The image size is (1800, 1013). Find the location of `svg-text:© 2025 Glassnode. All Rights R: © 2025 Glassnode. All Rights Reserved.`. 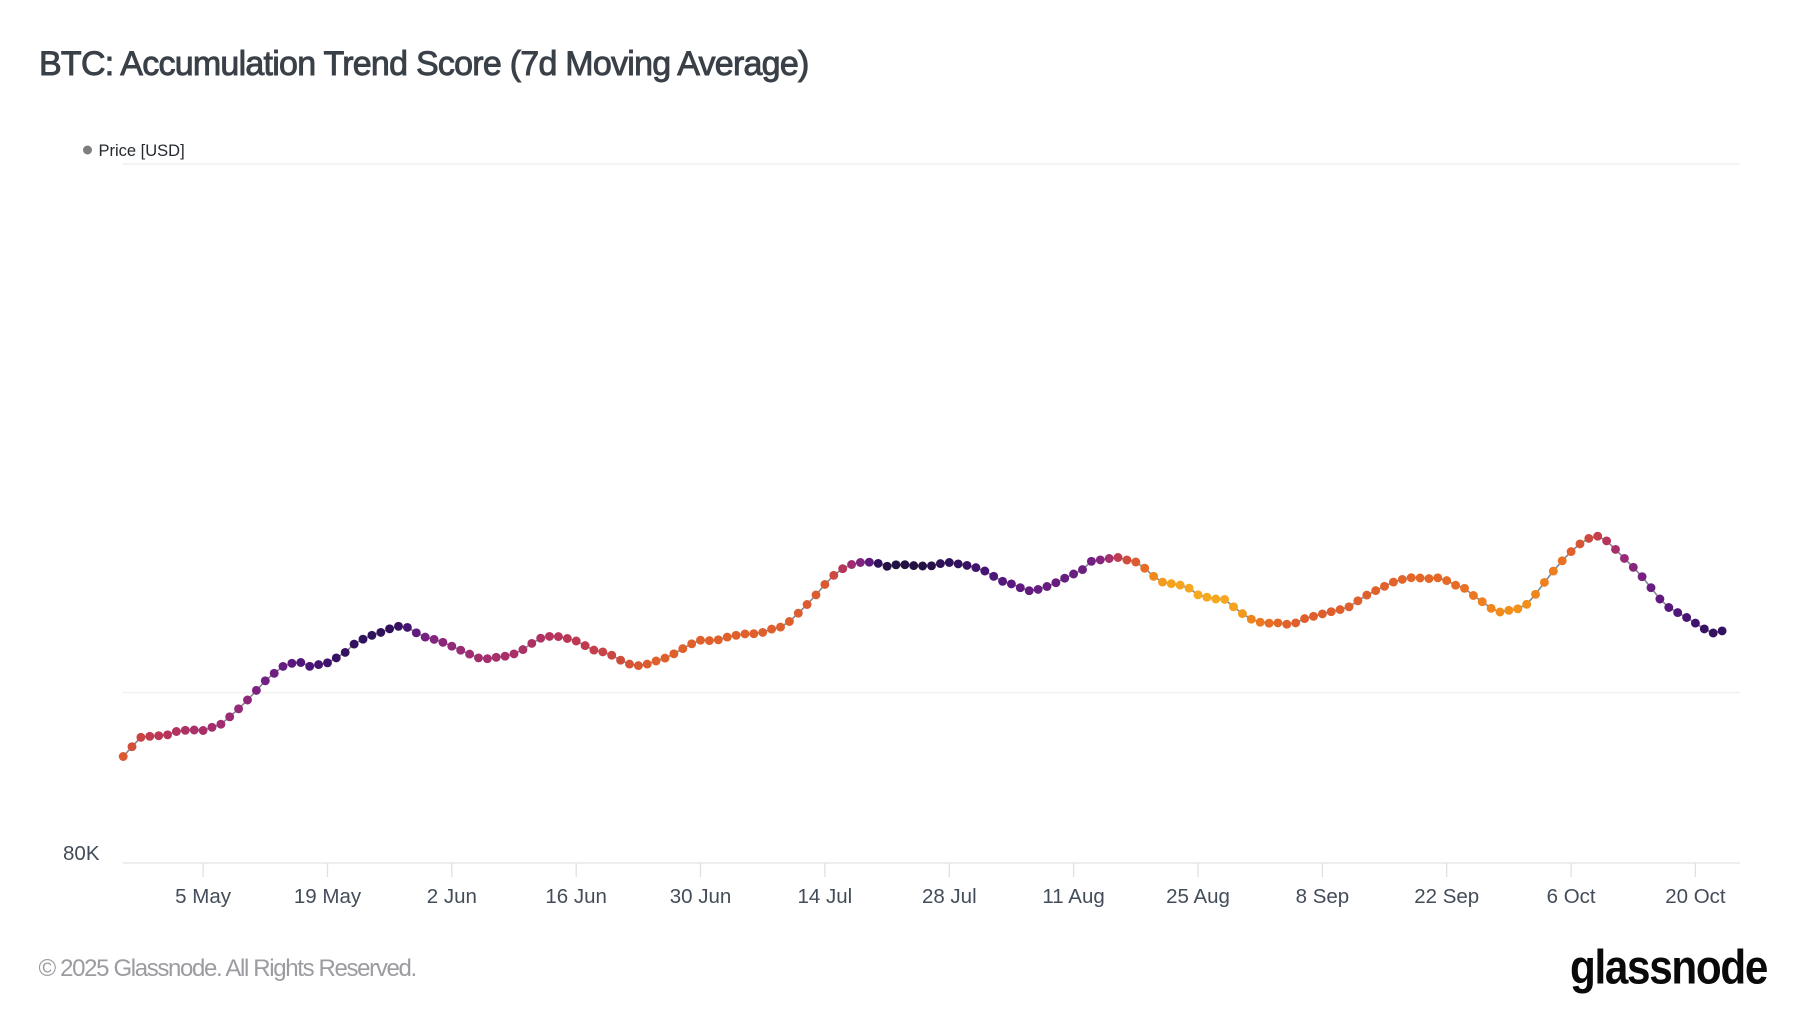

svg-text:© 2025 Glassnode. All Rights R: © 2025 Glassnode. All Rights Reserved. is located at coordinates (227, 968).